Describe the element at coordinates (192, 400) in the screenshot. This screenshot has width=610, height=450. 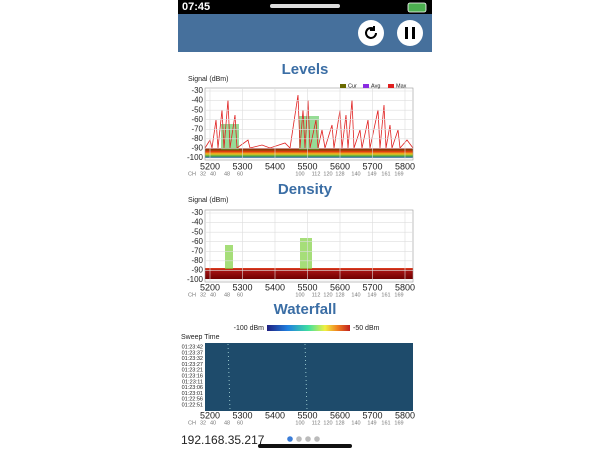
I see `time-label: 01:22:56` at that location.